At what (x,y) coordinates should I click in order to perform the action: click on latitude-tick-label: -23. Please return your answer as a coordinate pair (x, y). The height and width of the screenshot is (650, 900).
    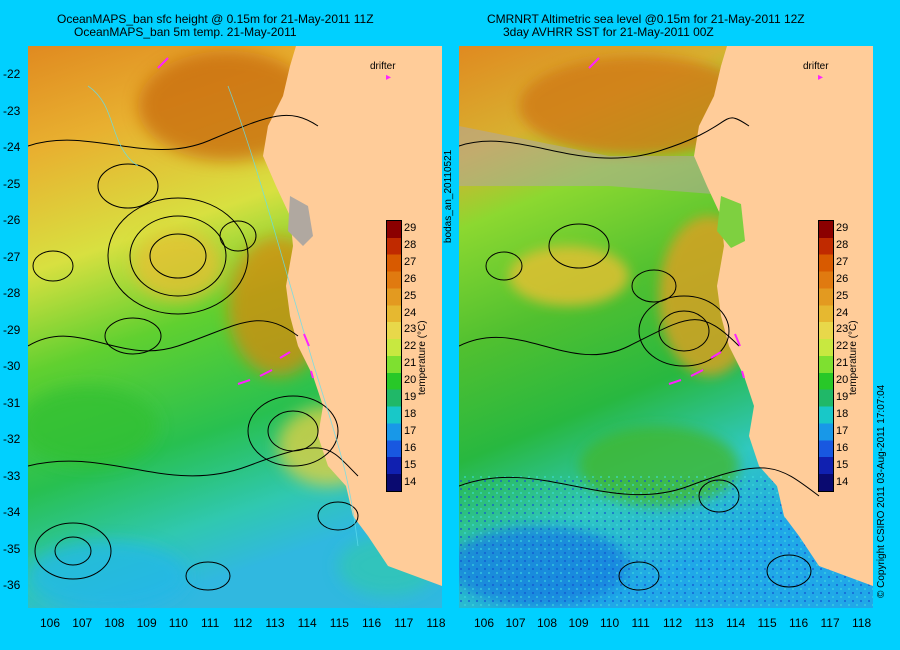
    Looking at the image, I should click on (12, 110).